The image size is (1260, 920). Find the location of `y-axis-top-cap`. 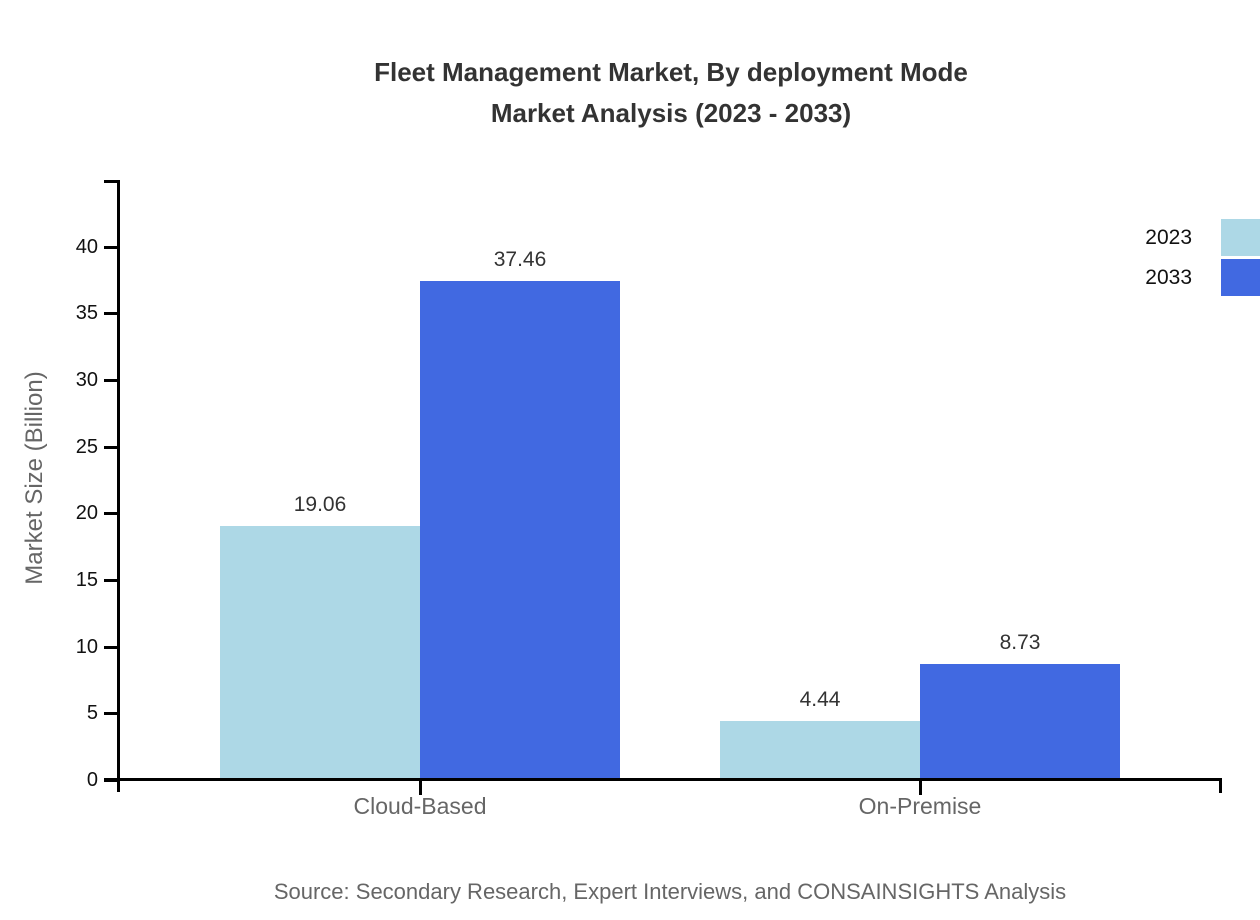

y-axis-top-cap is located at coordinates (112, 181).